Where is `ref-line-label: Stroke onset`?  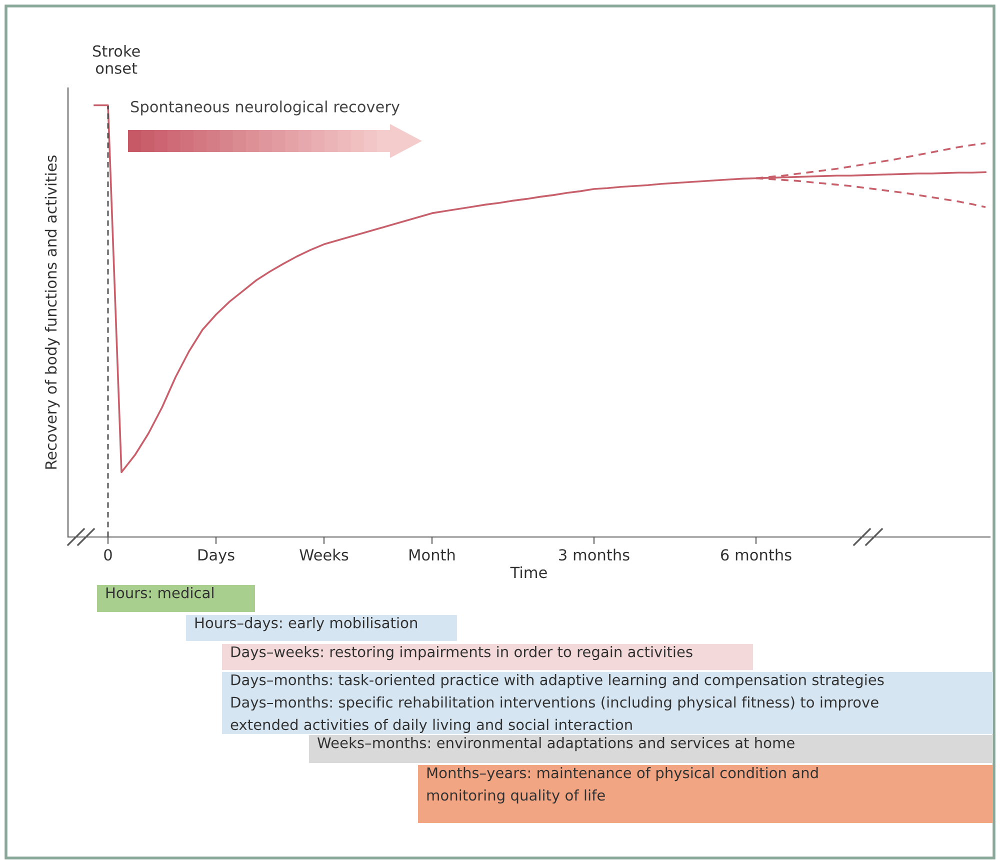 ref-line-label: Stroke onset is located at coordinates (116, 59).